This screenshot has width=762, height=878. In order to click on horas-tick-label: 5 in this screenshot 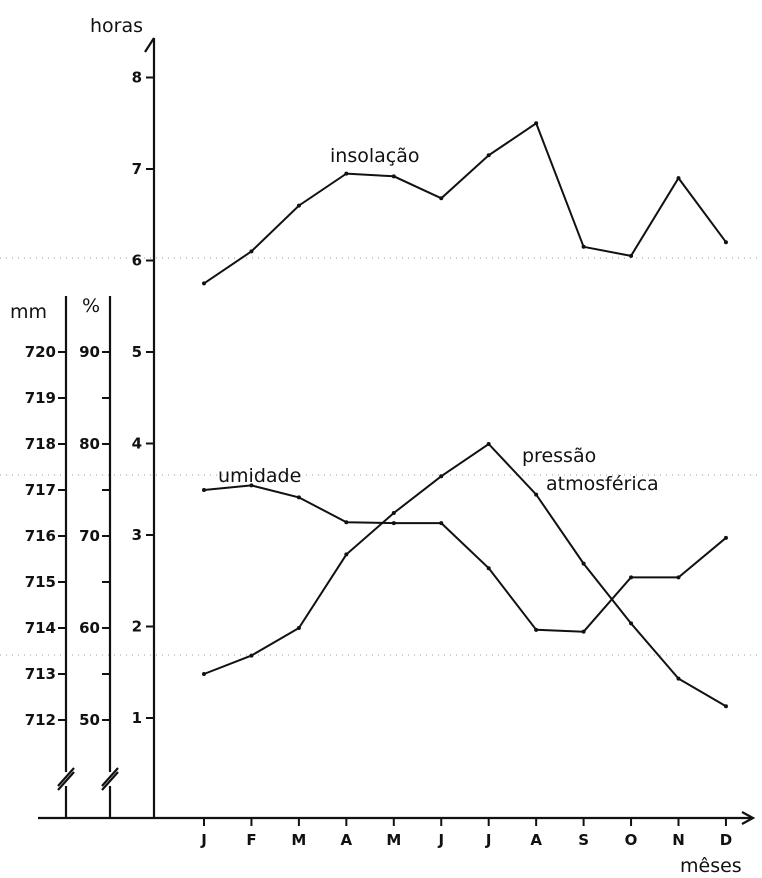, I will do `click(137, 352)`.